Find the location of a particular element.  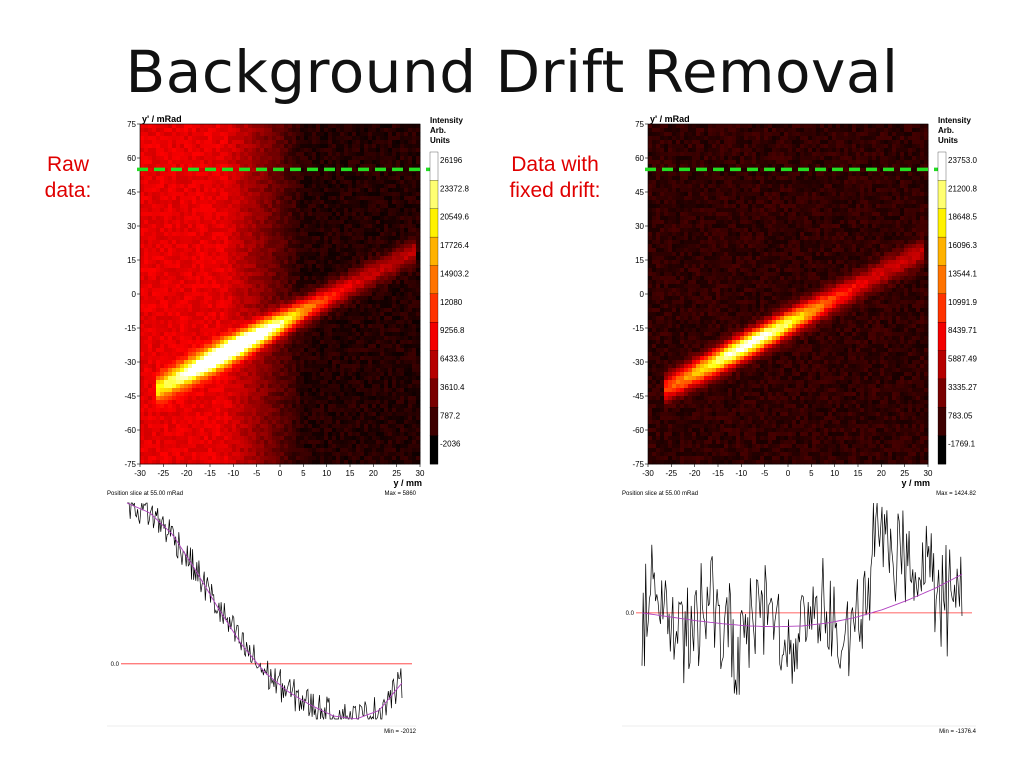

colorbar-value: 16096.3 is located at coordinates (962, 245).